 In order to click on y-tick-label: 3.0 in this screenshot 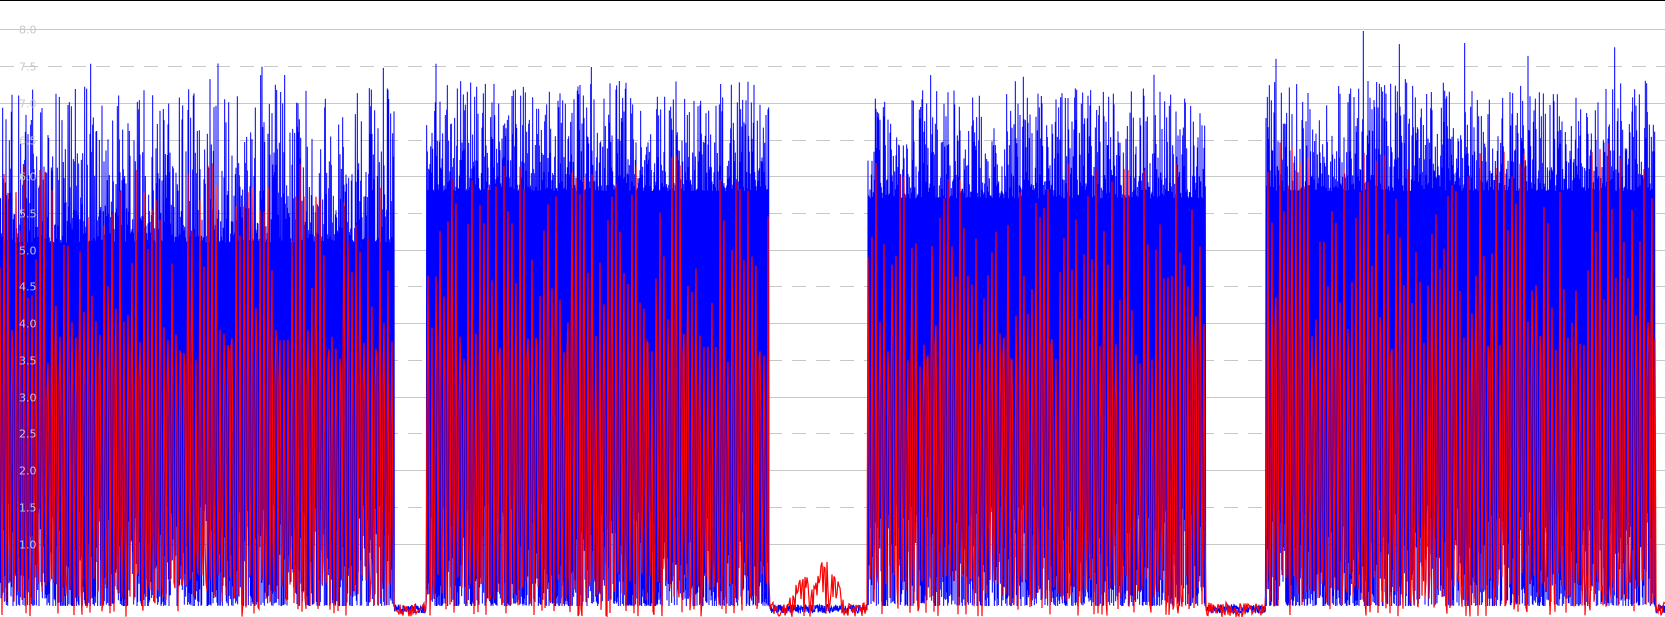, I will do `click(28, 398)`.